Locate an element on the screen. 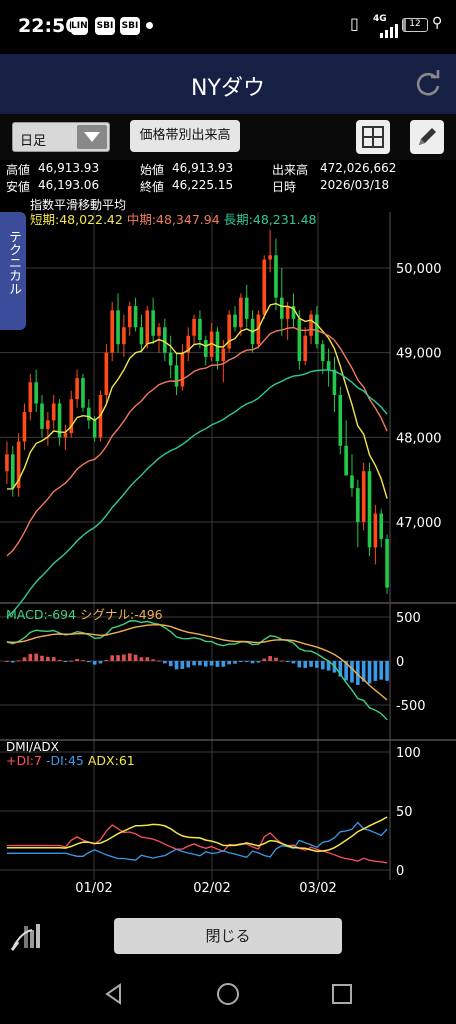 This screenshot has height=1024, width=456. chart-tool-icon is located at coordinates (27, 937).